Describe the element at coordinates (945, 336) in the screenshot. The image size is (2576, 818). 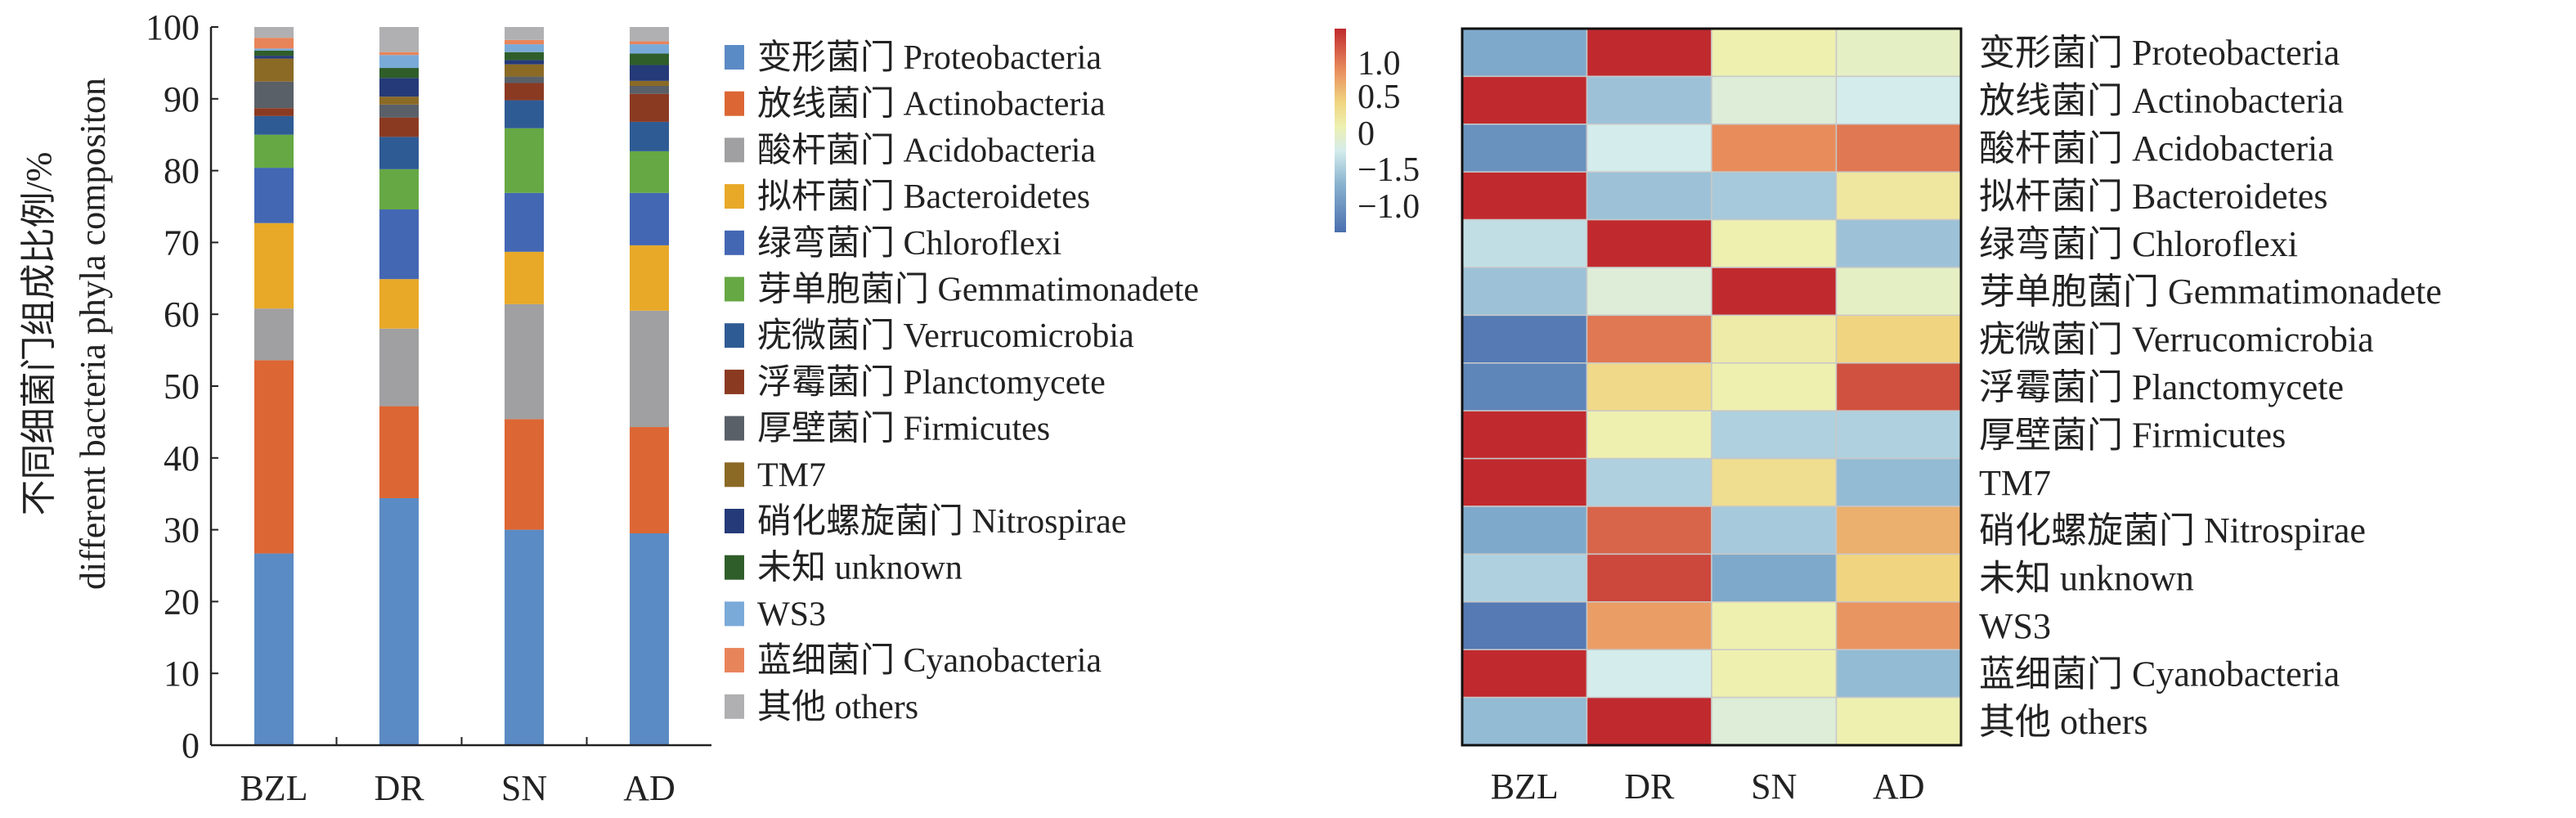
I see `legend-label: 疣微菌门 Verrucomicrobia` at that location.